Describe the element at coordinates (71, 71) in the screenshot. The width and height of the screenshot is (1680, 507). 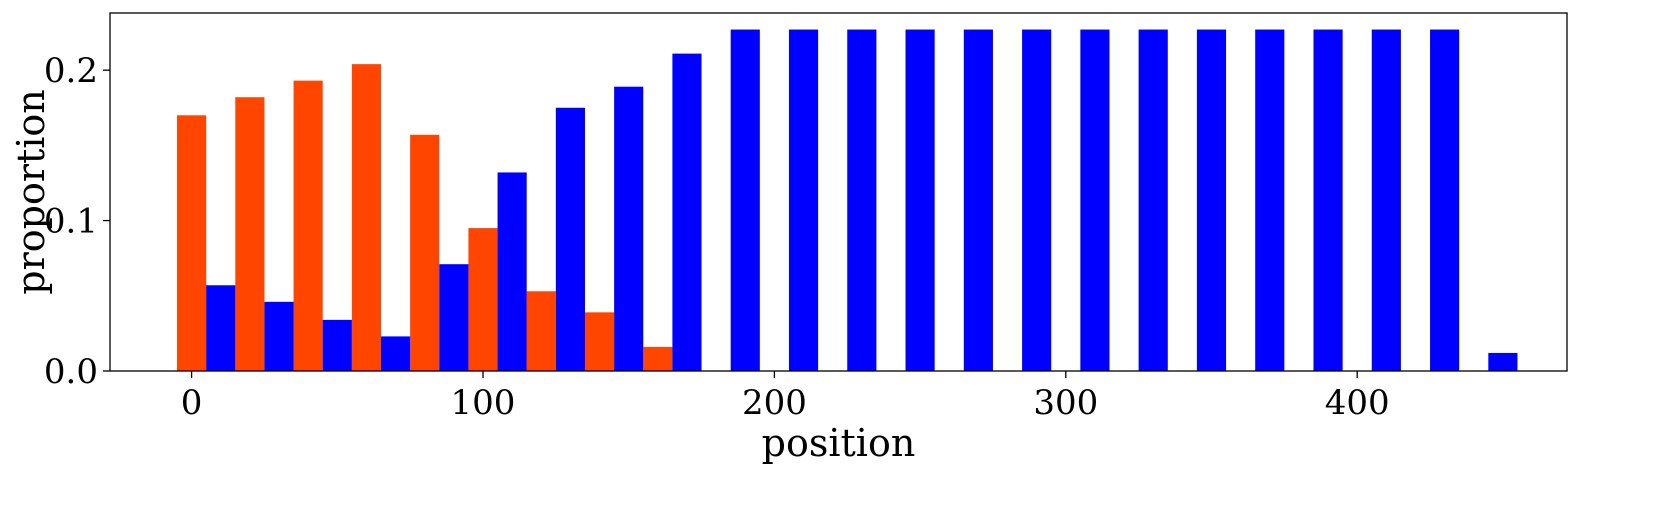
I see `y-tick-label: 0.2` at that location.